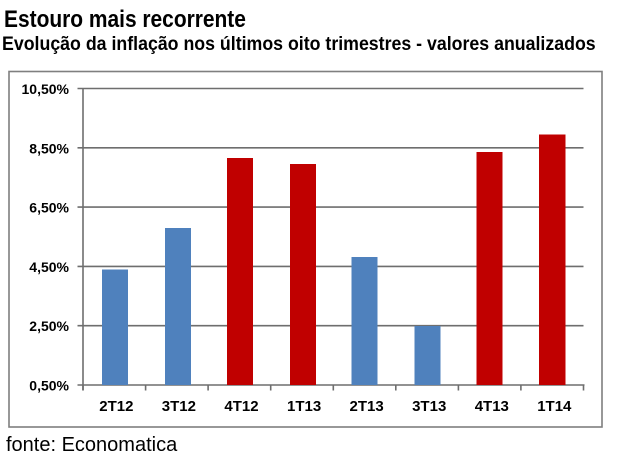  What do you see at coordinates (49, 386) in the screenshot?
I see `svg-text: 0,50%` at bounding box center [49, 386].